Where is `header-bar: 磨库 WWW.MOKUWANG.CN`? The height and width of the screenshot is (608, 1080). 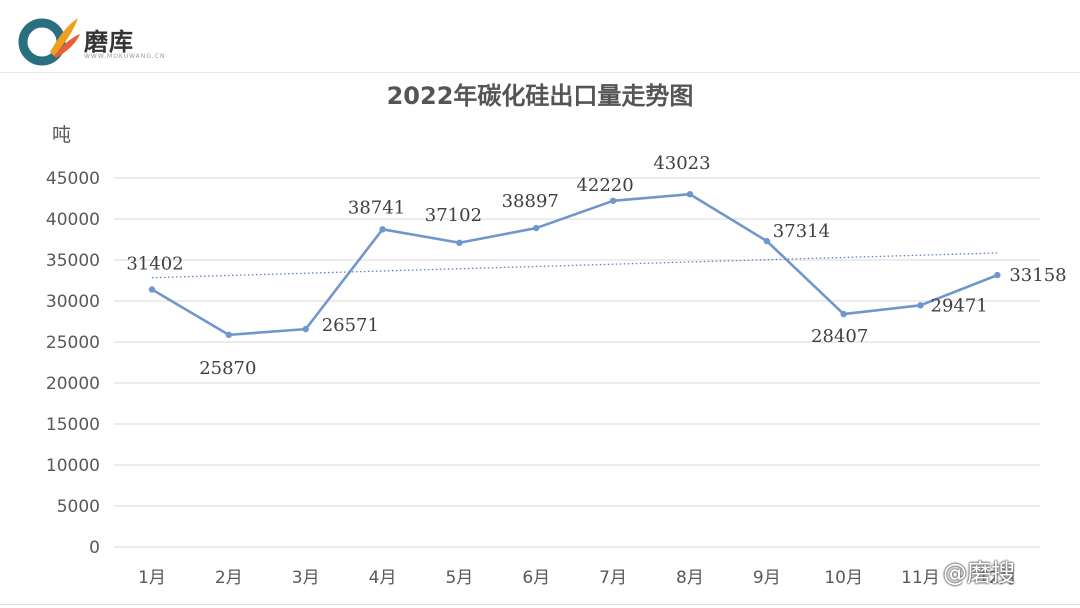
header-bar: 磨库 WWW.MOKUWANG.CN is located at coordinates (540, 36).